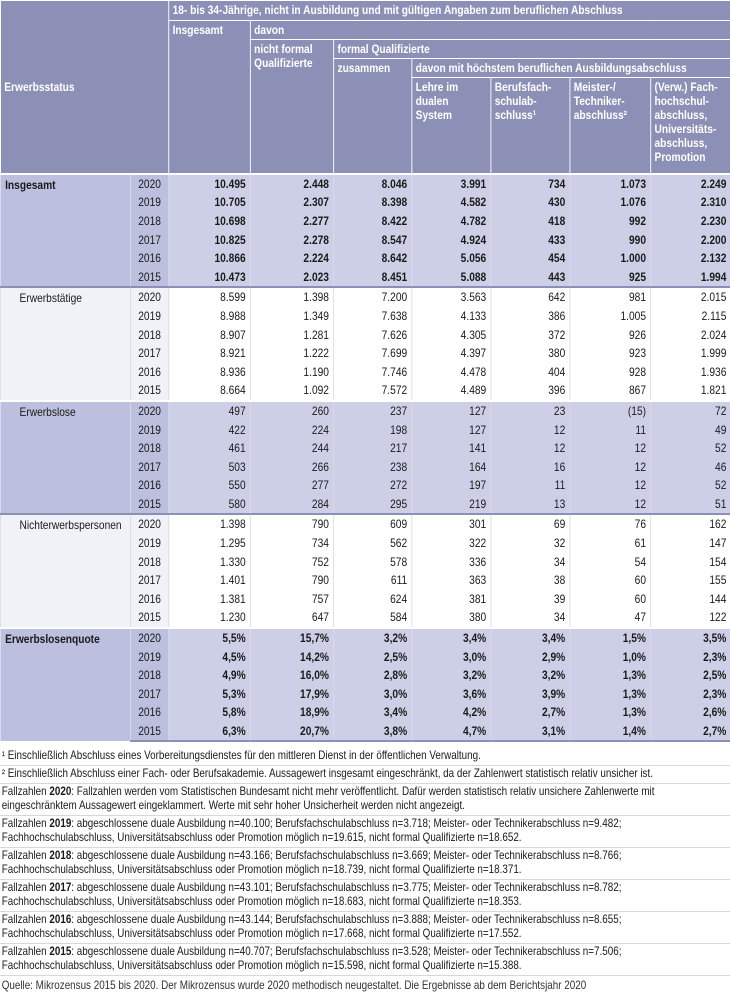 This screenshot has height=993, width=730. What do you see at coordinates (690, 543) in the screenshot?
I see `value-cell: 147` at bounding box center [690, 543].